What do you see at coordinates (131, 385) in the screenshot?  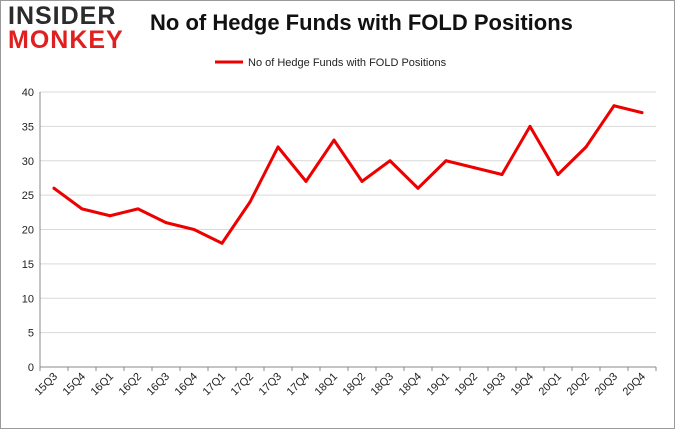 I see `x-tick-label: 16Q2` at bounding box center [131, 385].